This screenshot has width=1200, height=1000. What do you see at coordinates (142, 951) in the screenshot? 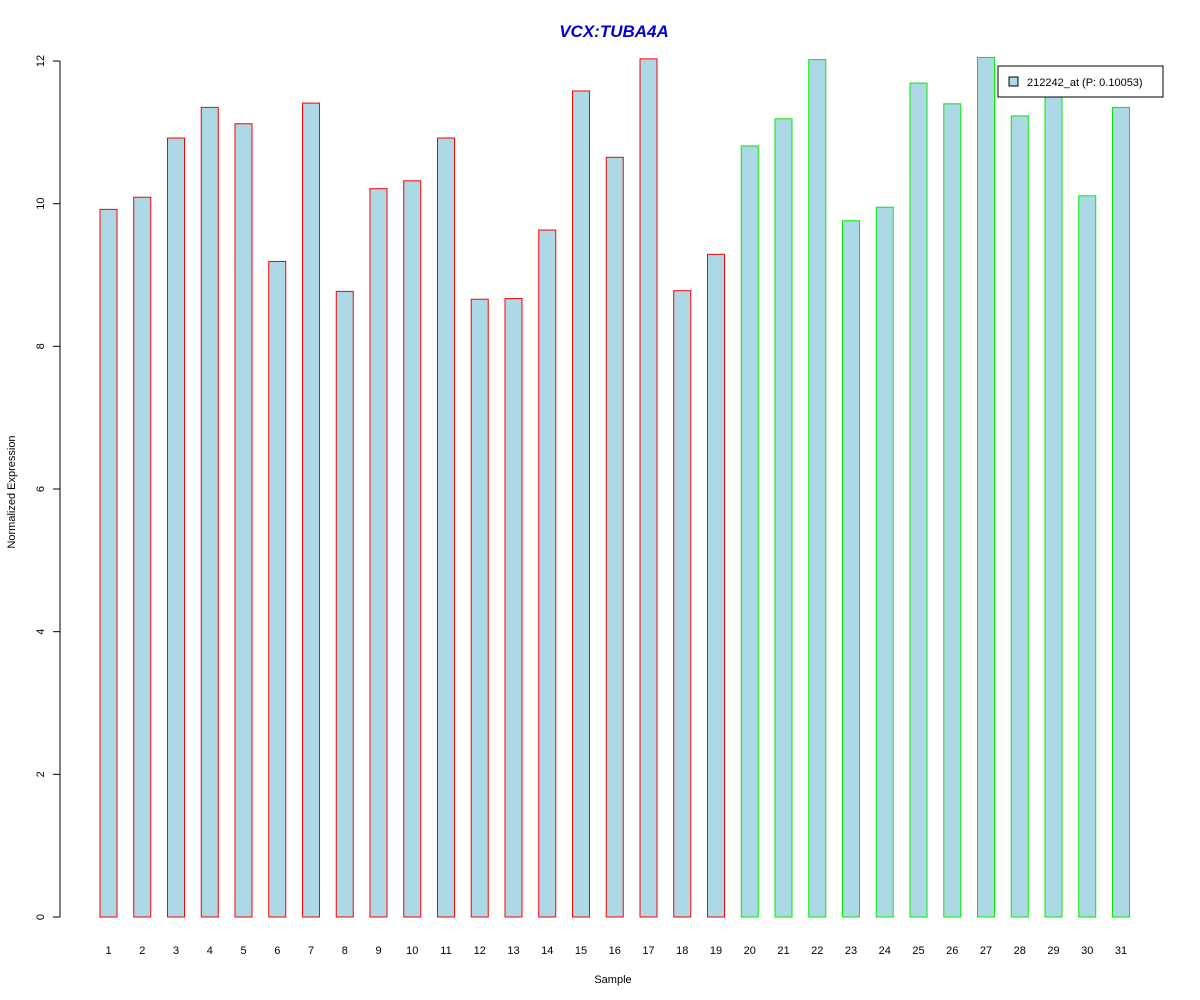
I see `x-axis-tick-label: 2` at bounding box center [142, 951].